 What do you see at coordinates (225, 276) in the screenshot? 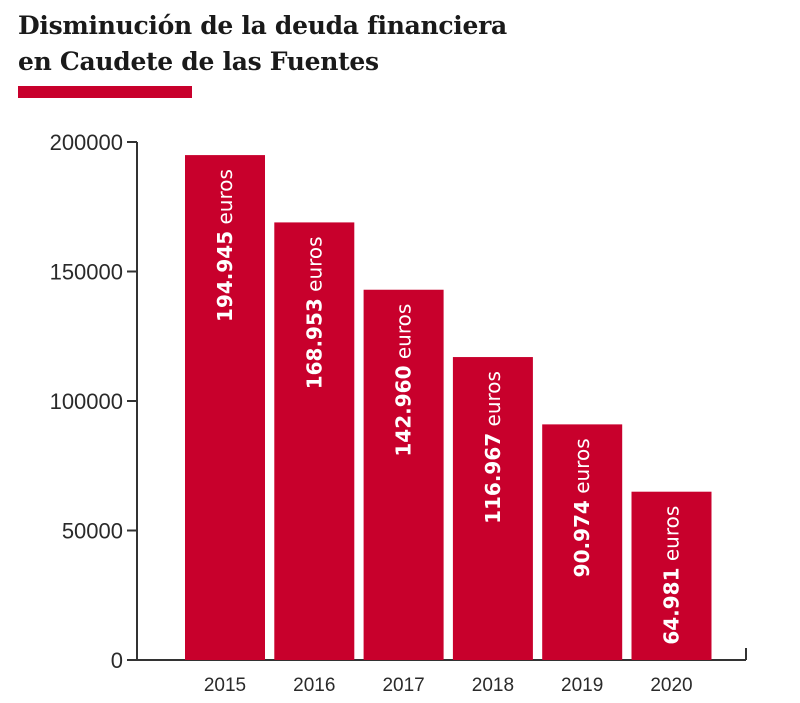
I see `bar-value-number: 194.945` at bounding box center [225, 276].